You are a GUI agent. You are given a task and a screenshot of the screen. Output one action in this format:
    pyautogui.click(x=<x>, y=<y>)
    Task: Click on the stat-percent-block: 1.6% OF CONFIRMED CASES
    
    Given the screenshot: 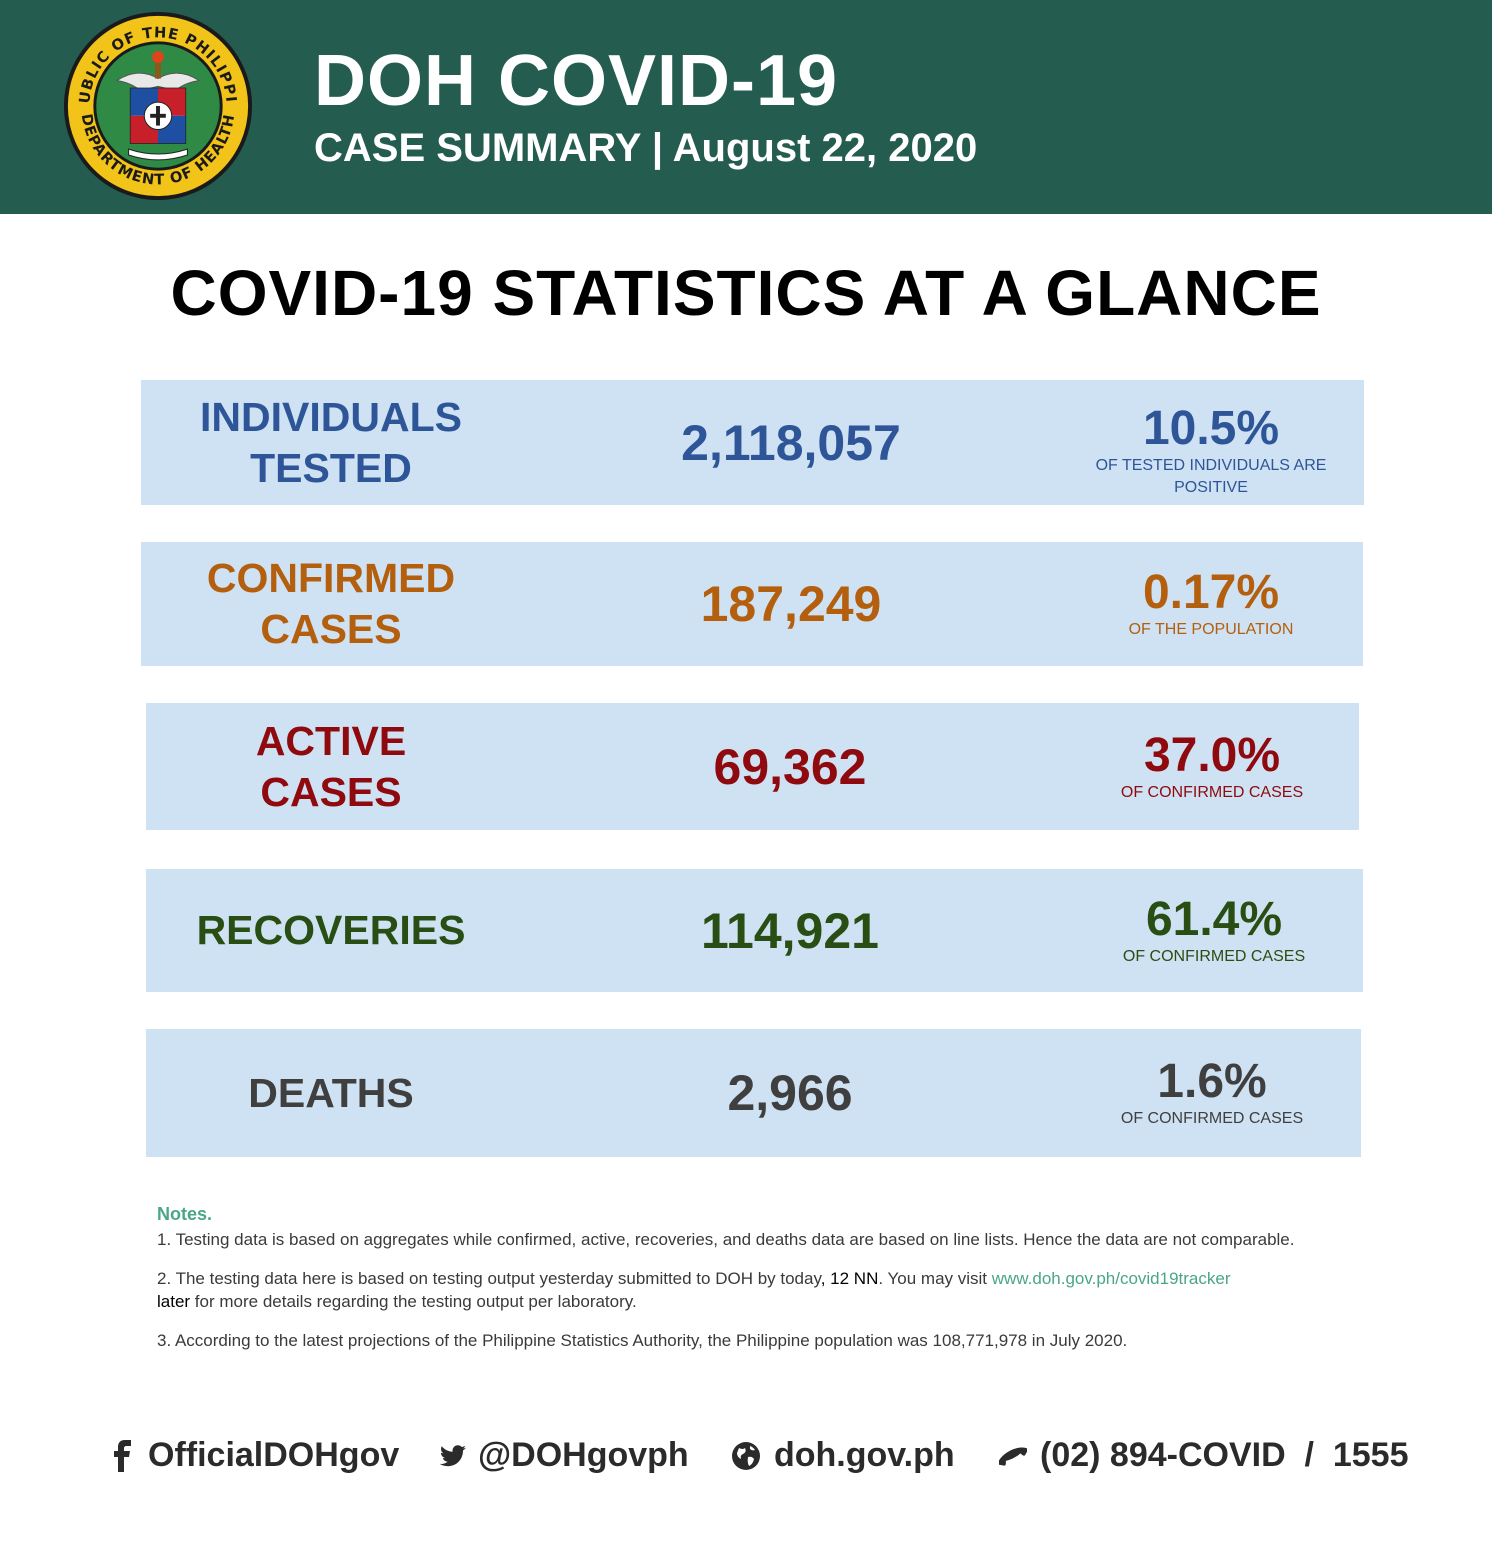 What is the action you would take?
    pyautogui.click(x=1212, y=1093)
    